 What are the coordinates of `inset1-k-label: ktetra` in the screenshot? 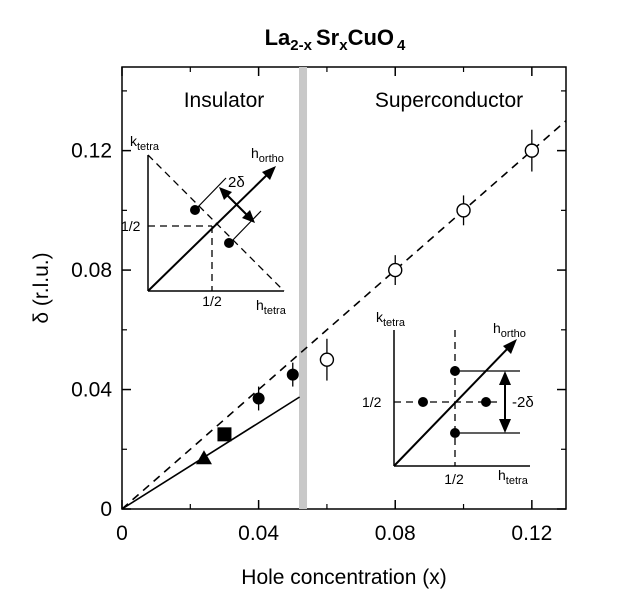 It's located at (145, 143).